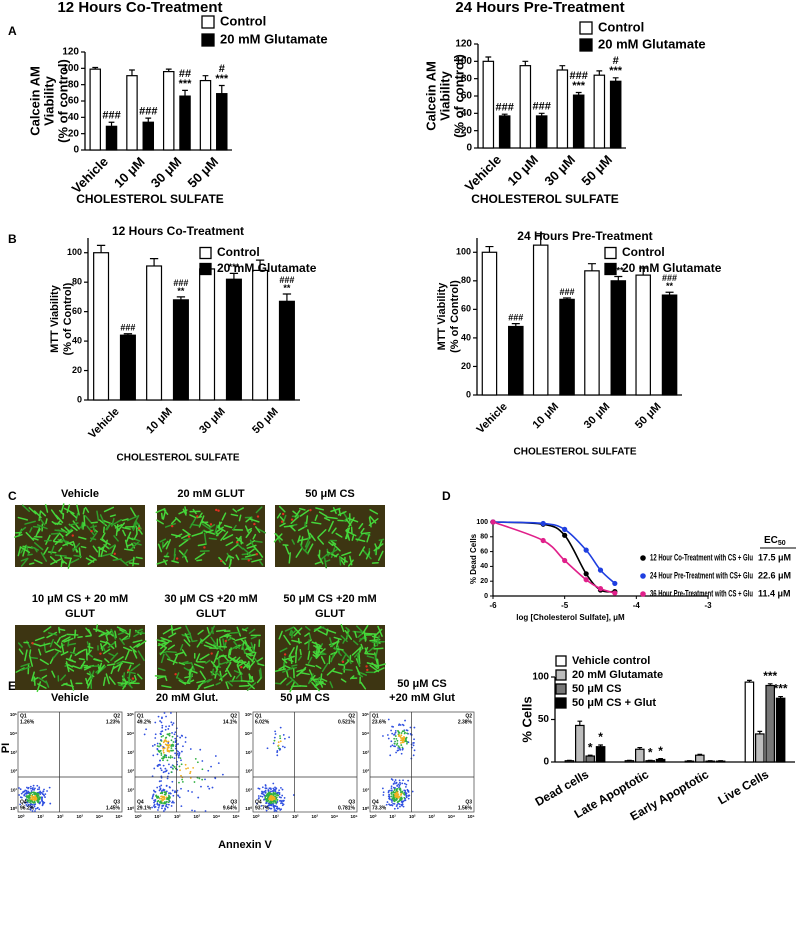  What do you see at coordinates (211, 614) in the screenshot?
I see `image-label: GLUT` at bounding box center [211, 614].